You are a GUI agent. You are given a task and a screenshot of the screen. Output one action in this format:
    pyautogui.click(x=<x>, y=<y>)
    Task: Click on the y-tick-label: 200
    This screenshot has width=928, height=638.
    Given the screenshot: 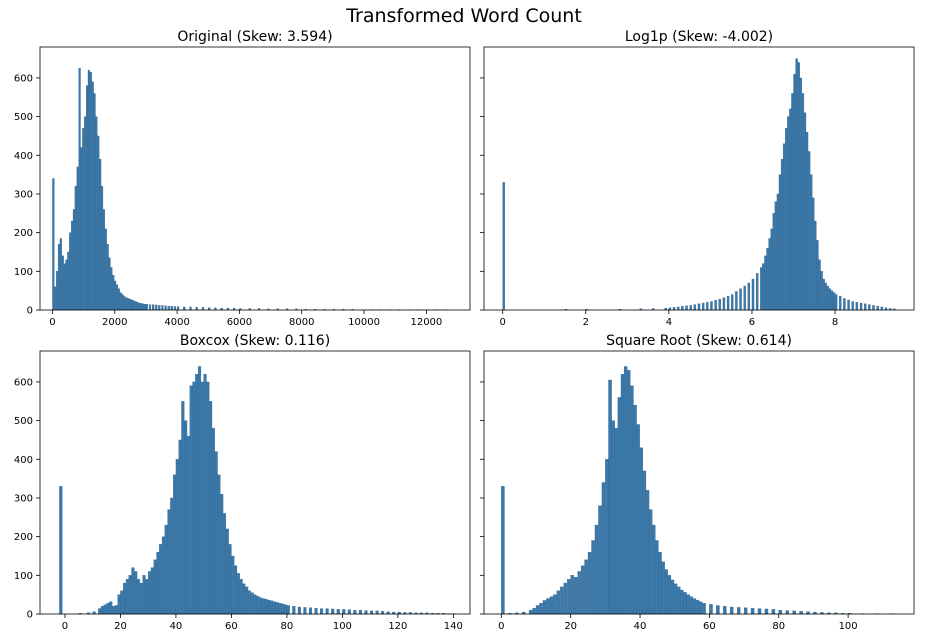 What is the action you would take?
    pyautogui.click(x=23, y=233)
    